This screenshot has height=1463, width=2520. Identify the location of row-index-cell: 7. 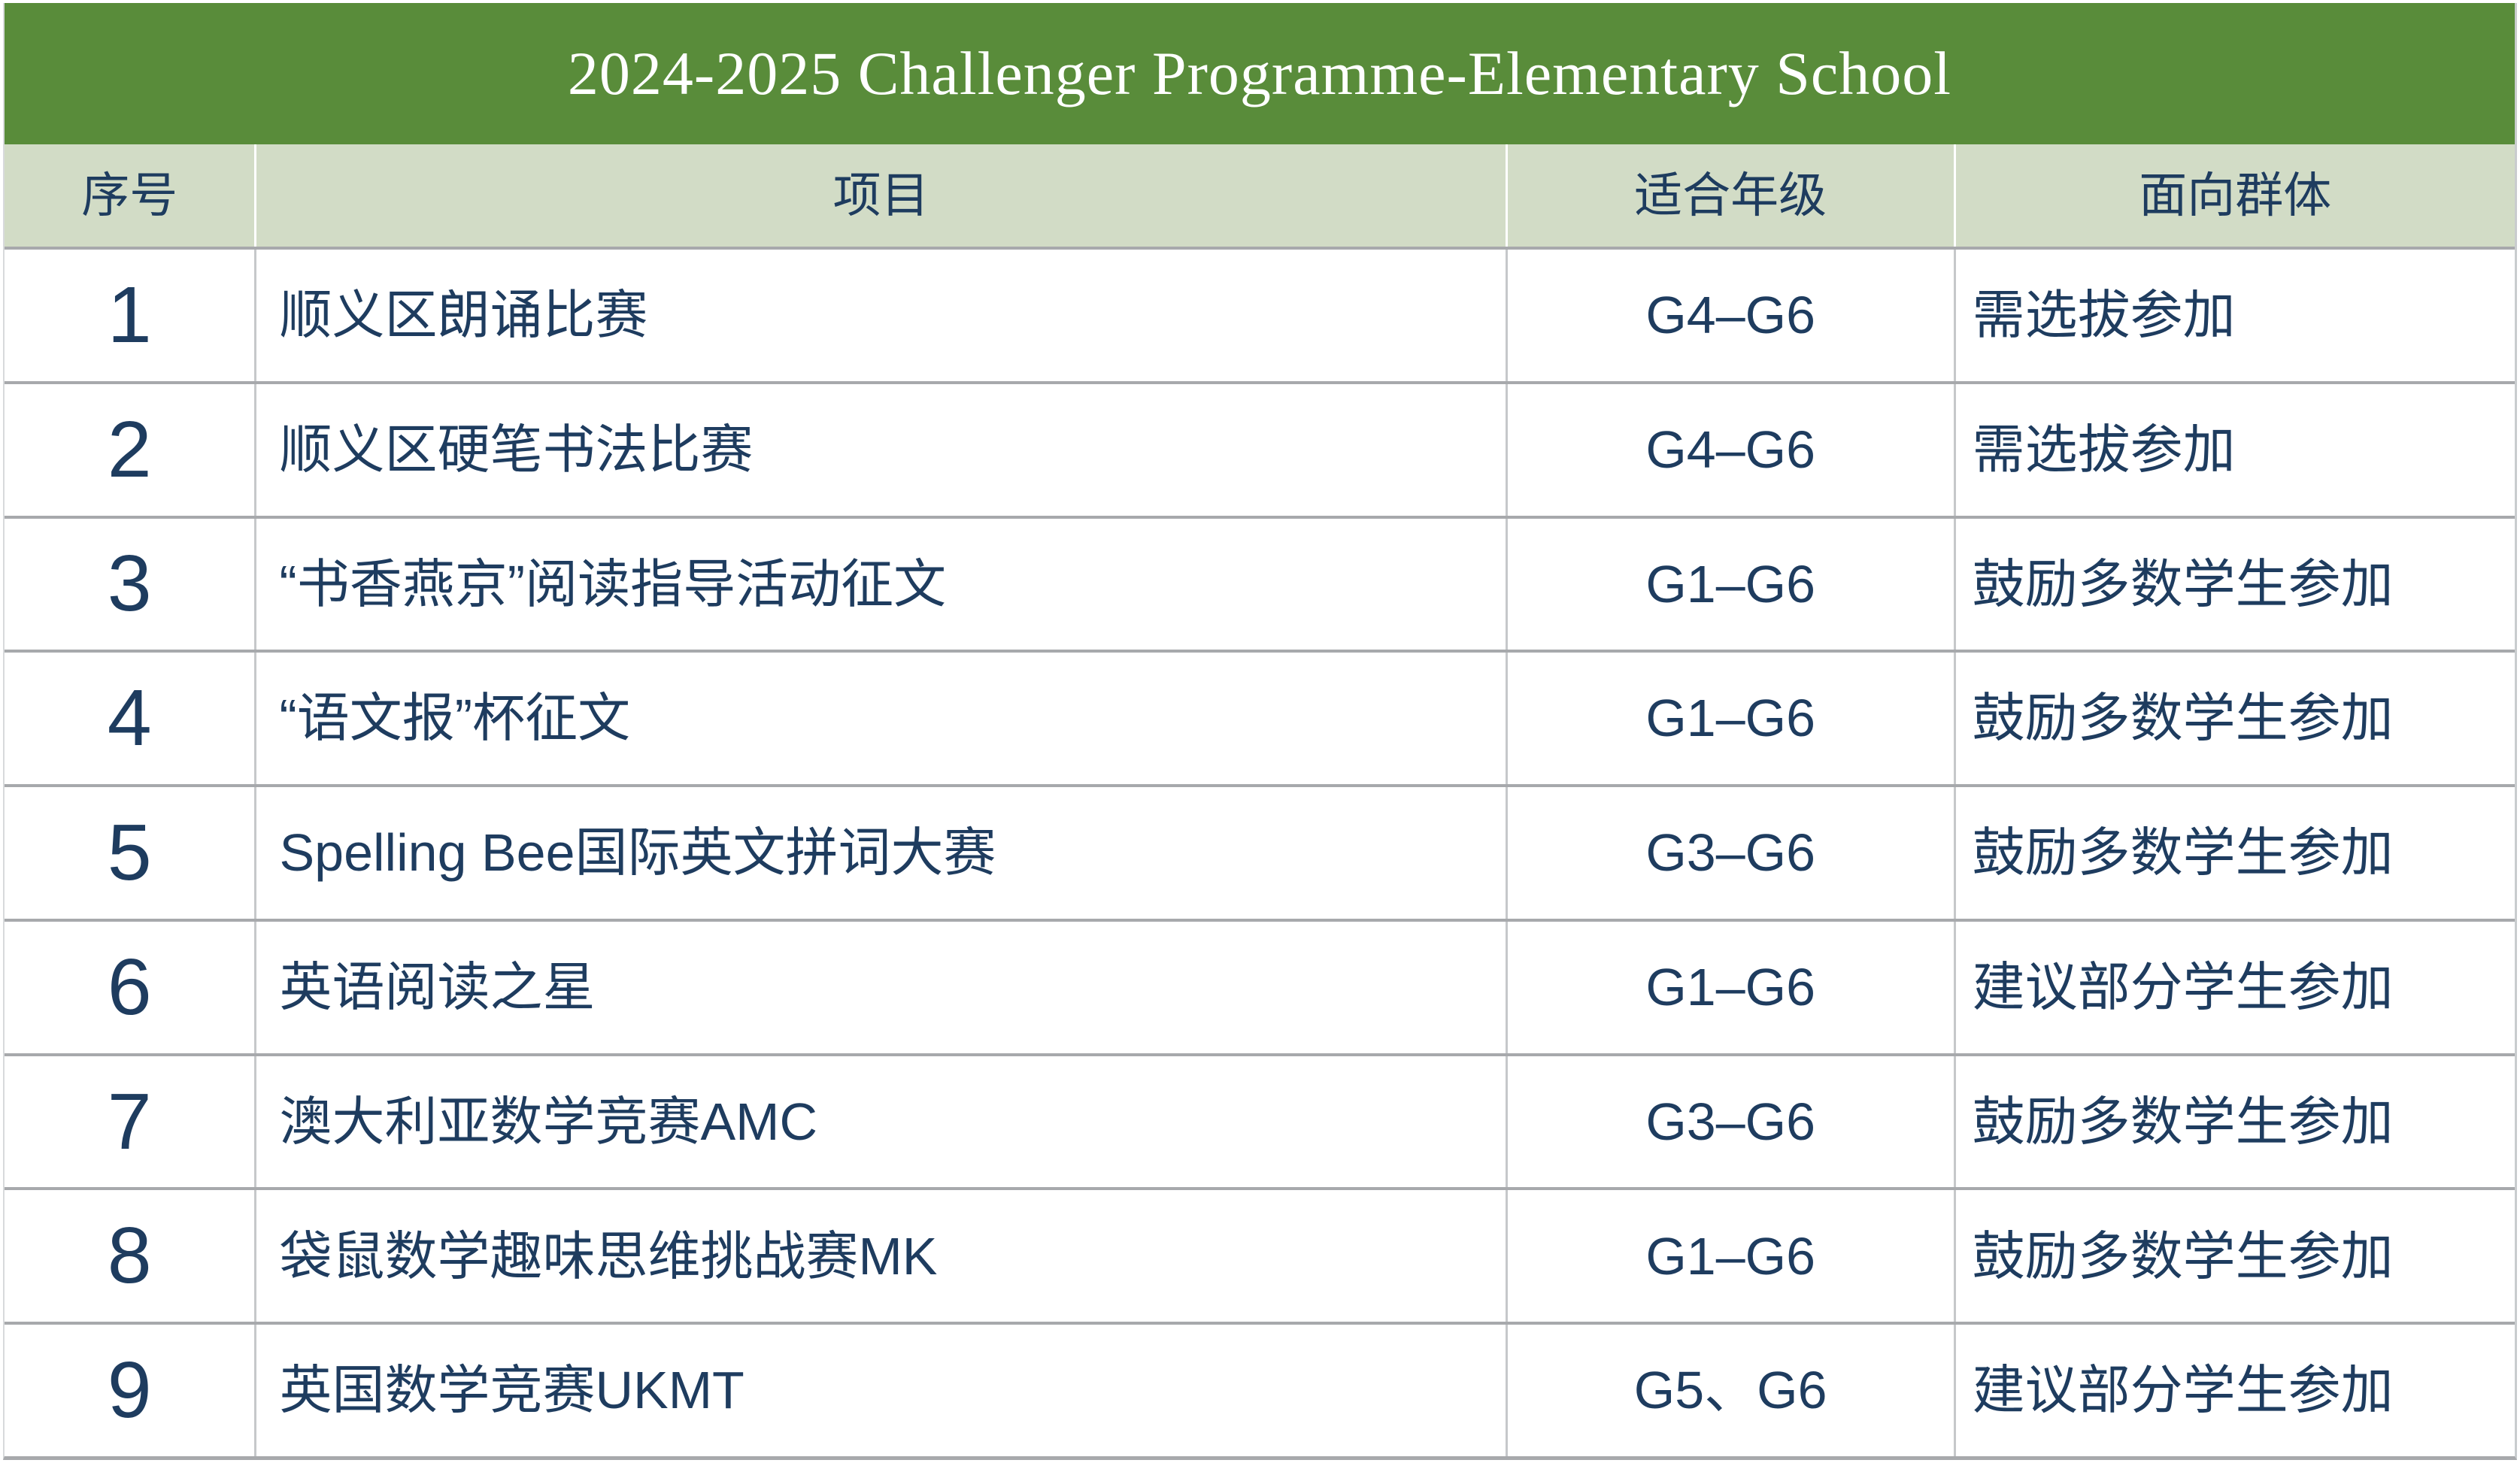
(129, 1122).